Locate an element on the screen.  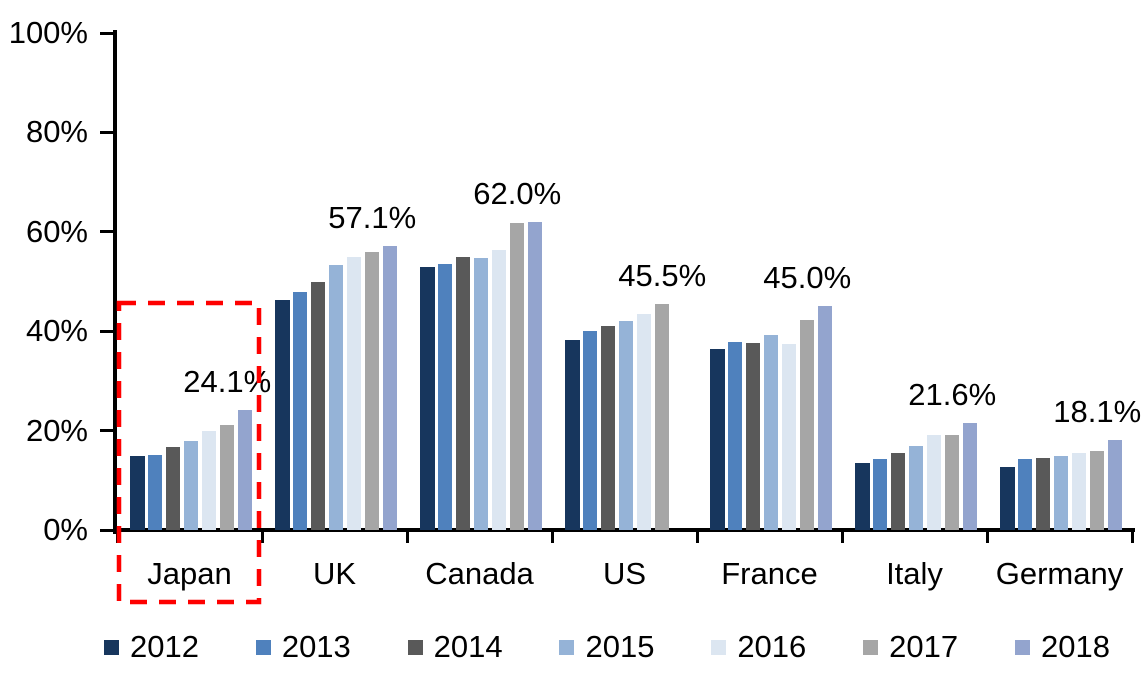
legend-swatch-2014 is located at coordinates (415, 647).